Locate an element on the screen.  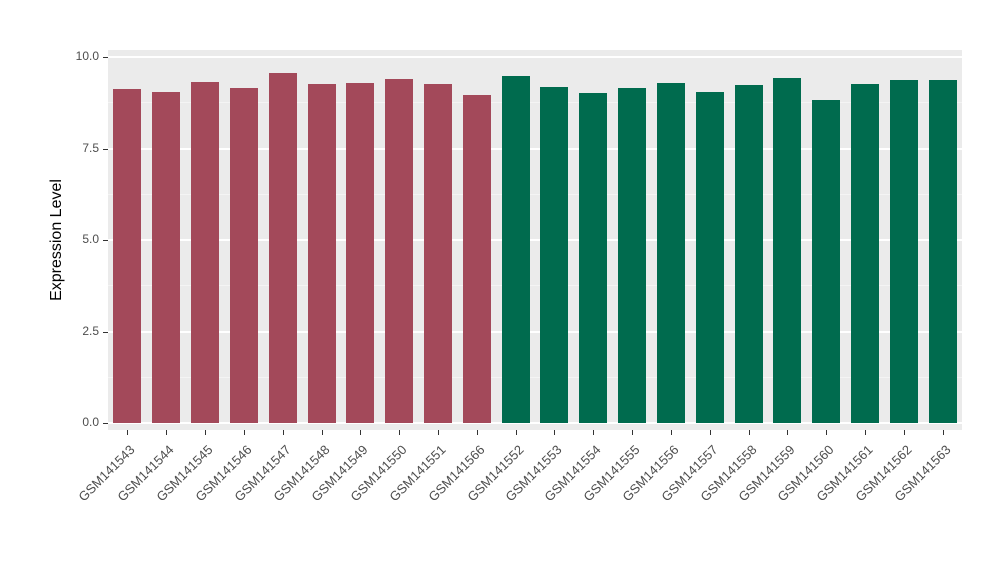
y-axis-tick-label: 10.0 is located at coordinates (87, 56).